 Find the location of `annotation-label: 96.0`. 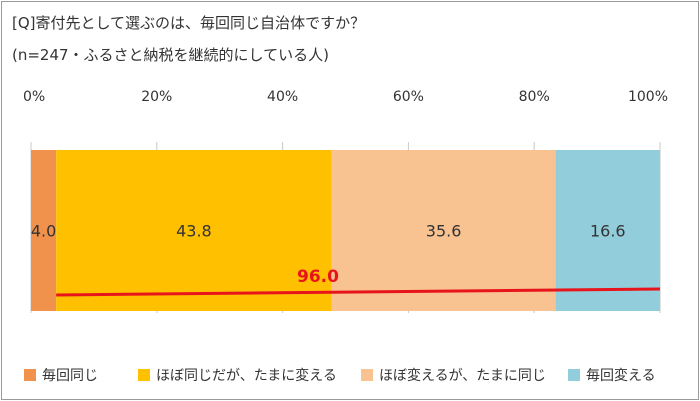

annotation-label: 96.0 is located at coordinates (318, 277).